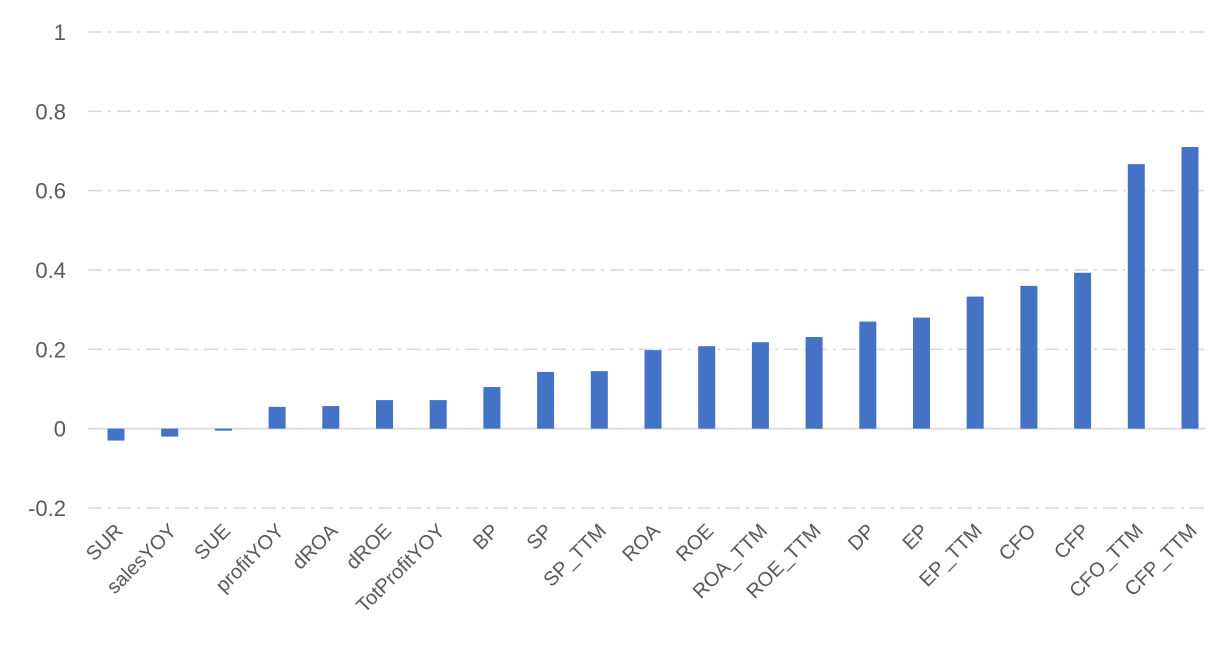 This screenshot has height=645, width=1230. I want to click on bar-roe, so click(707, 387).